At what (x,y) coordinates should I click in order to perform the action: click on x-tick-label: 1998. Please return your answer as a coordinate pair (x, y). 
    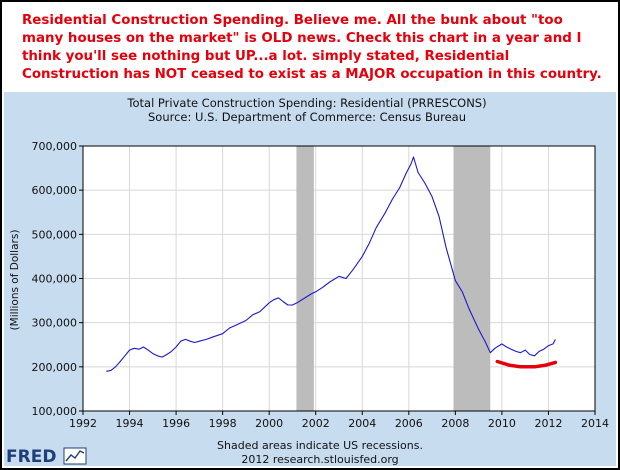
    Looking at the image, I should click on (223, 423).